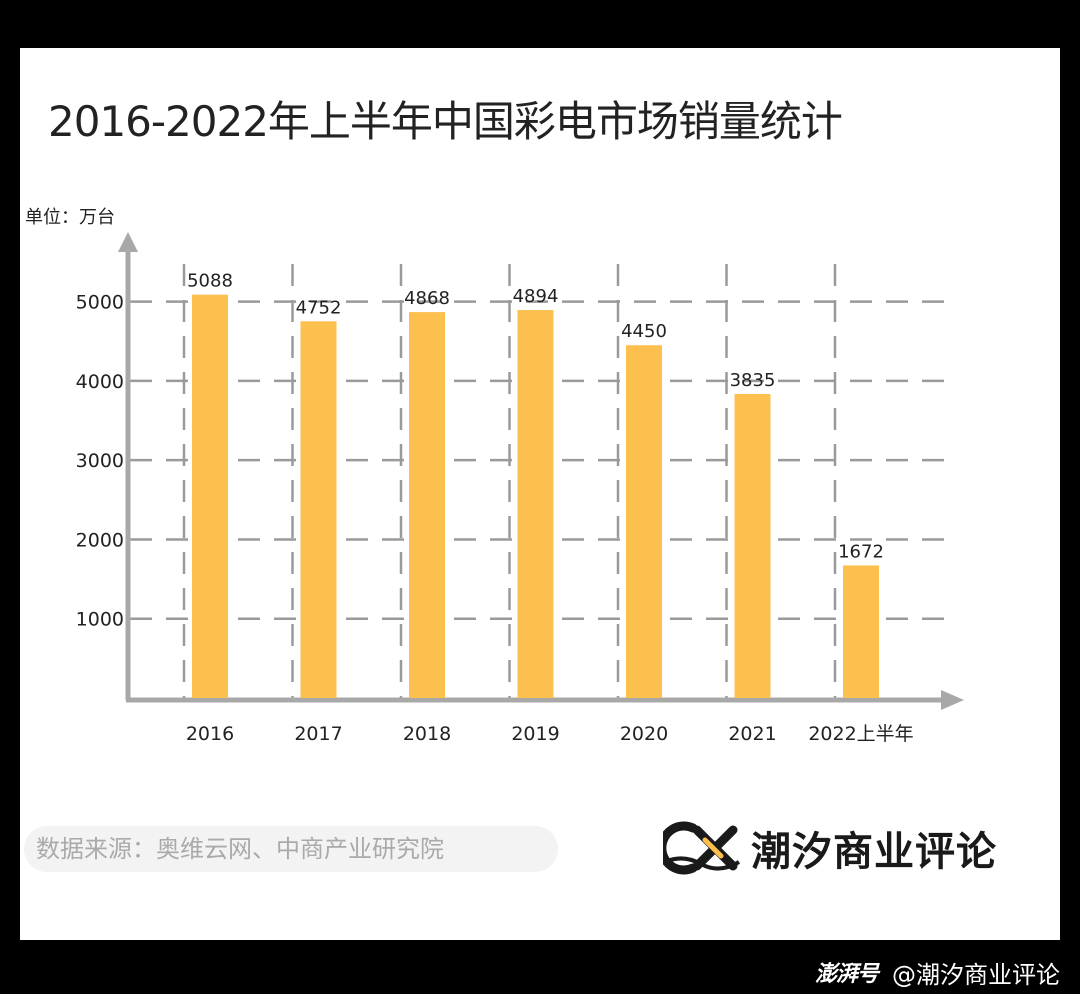 This screenshot has height=994, width=1080. What do you see at coordinates (752, 734) in the screenshot?
I see `x-tick-label: 2021` at bounding box center [752, 734].